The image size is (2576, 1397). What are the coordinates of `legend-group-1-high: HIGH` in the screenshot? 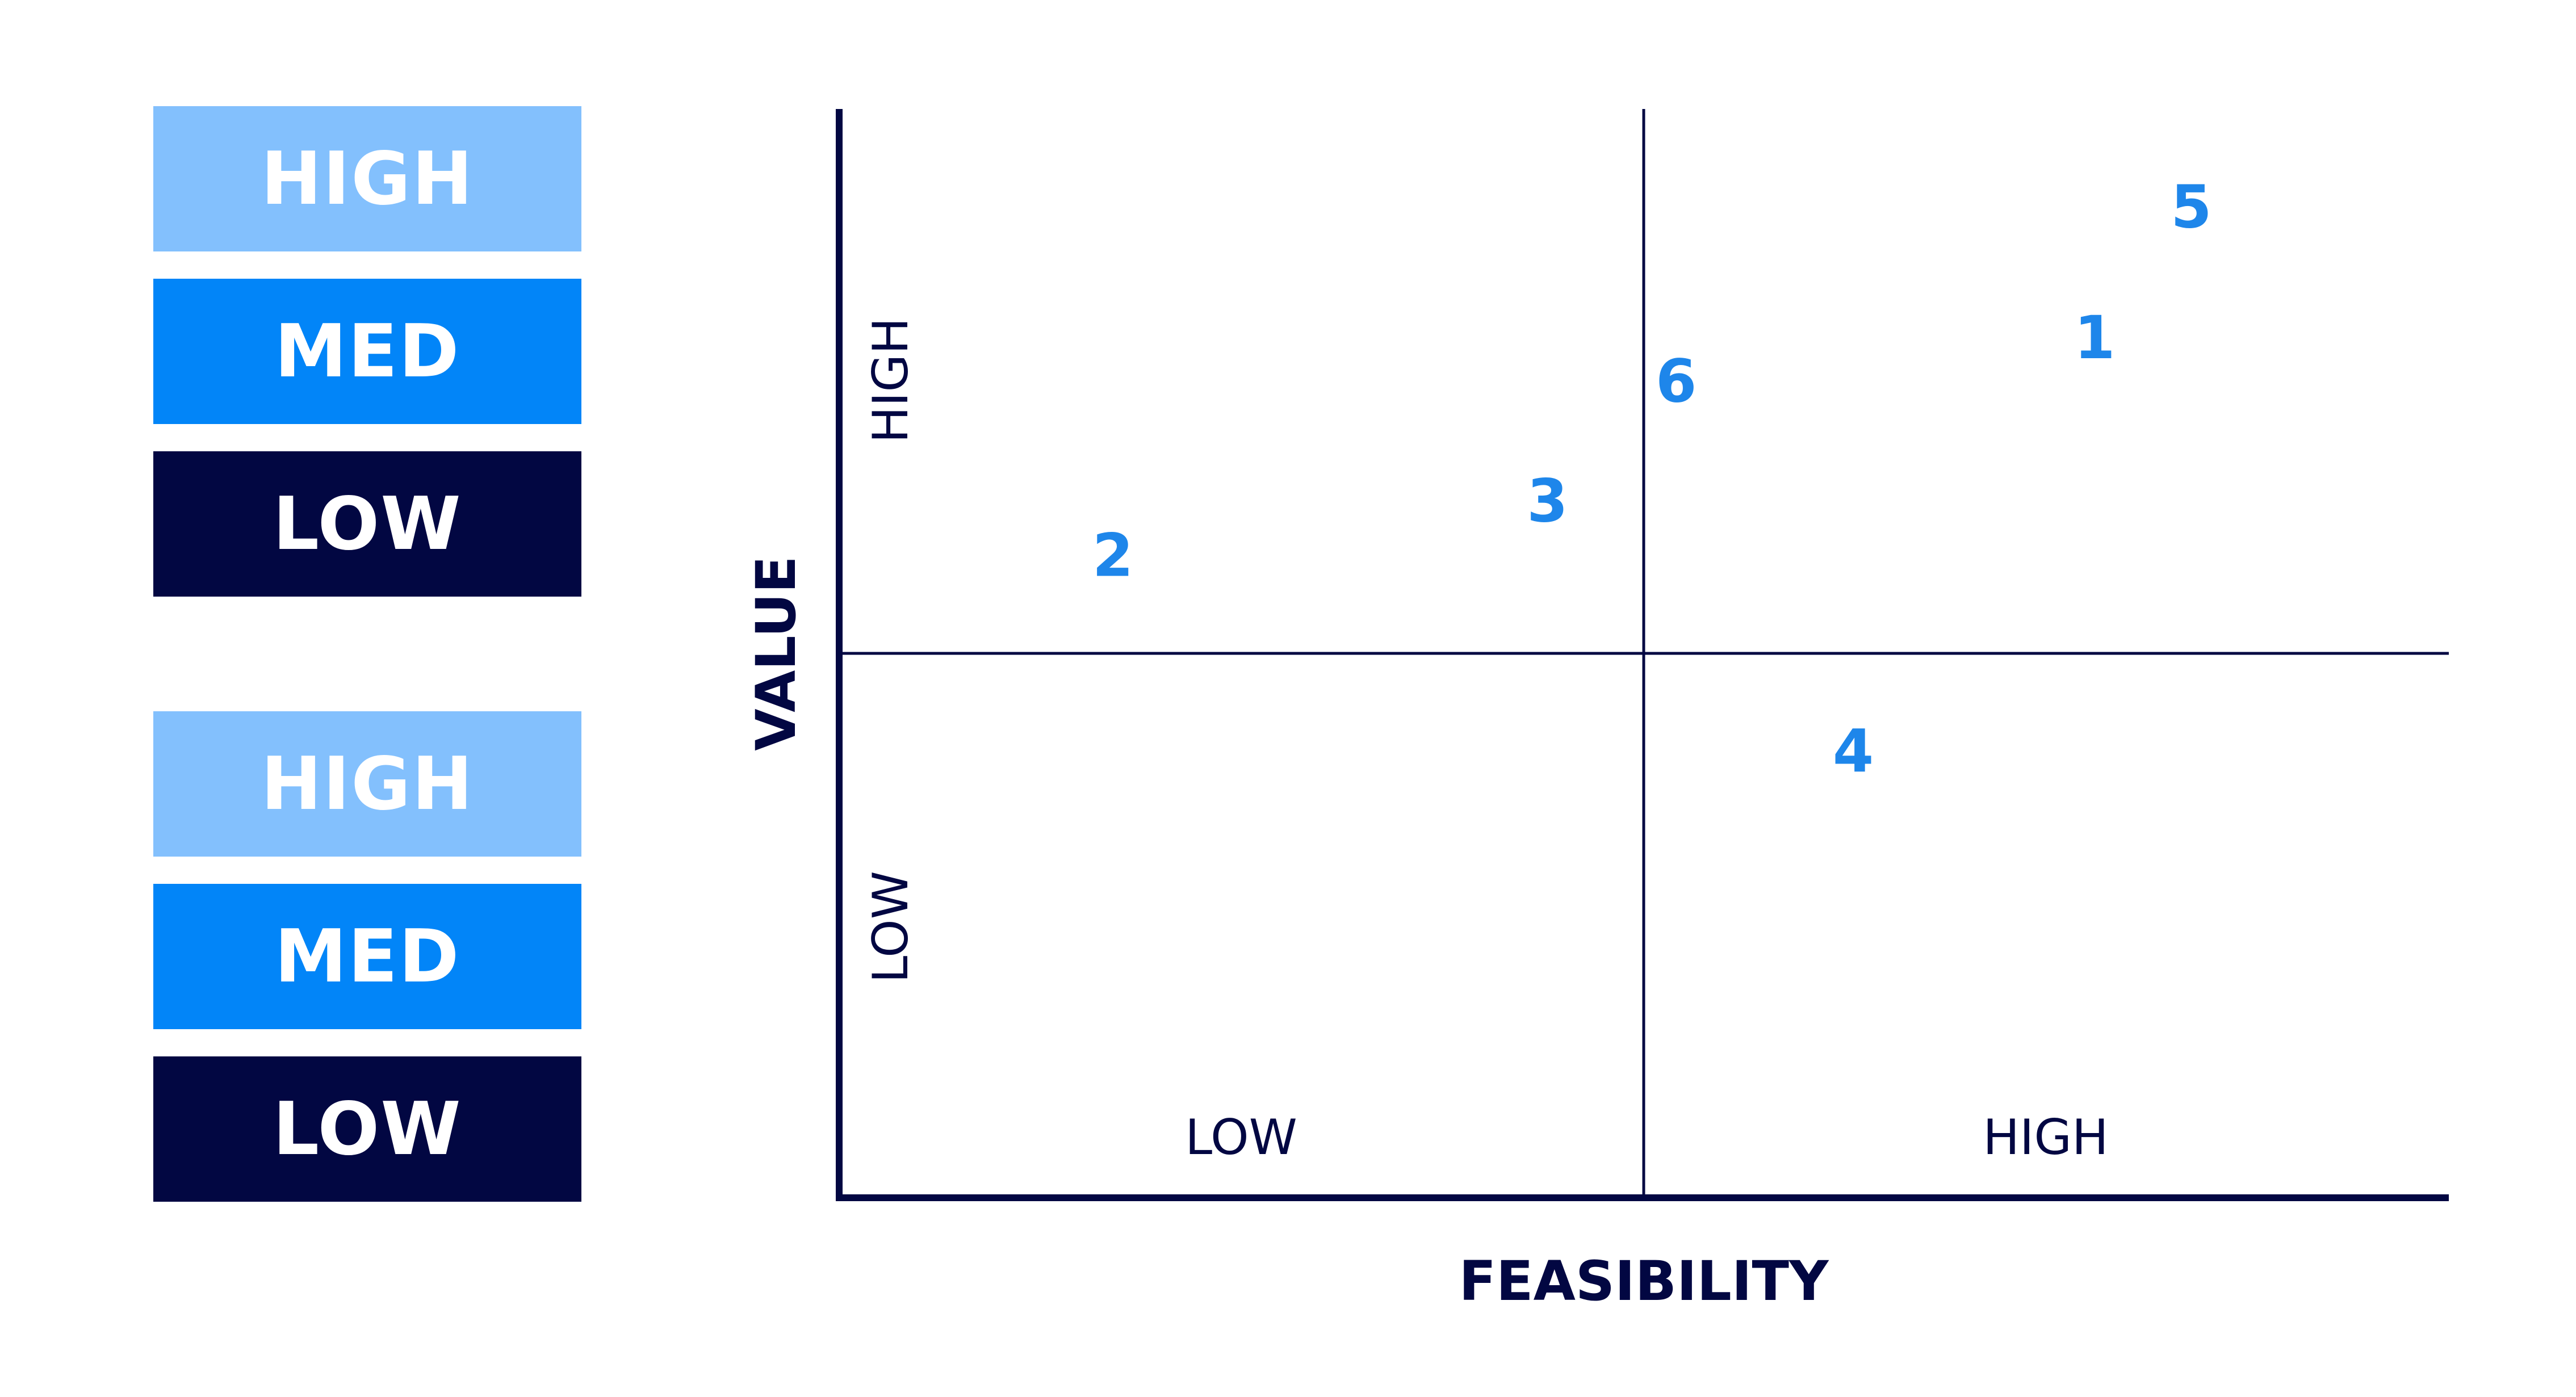 It's located at (367, 178).